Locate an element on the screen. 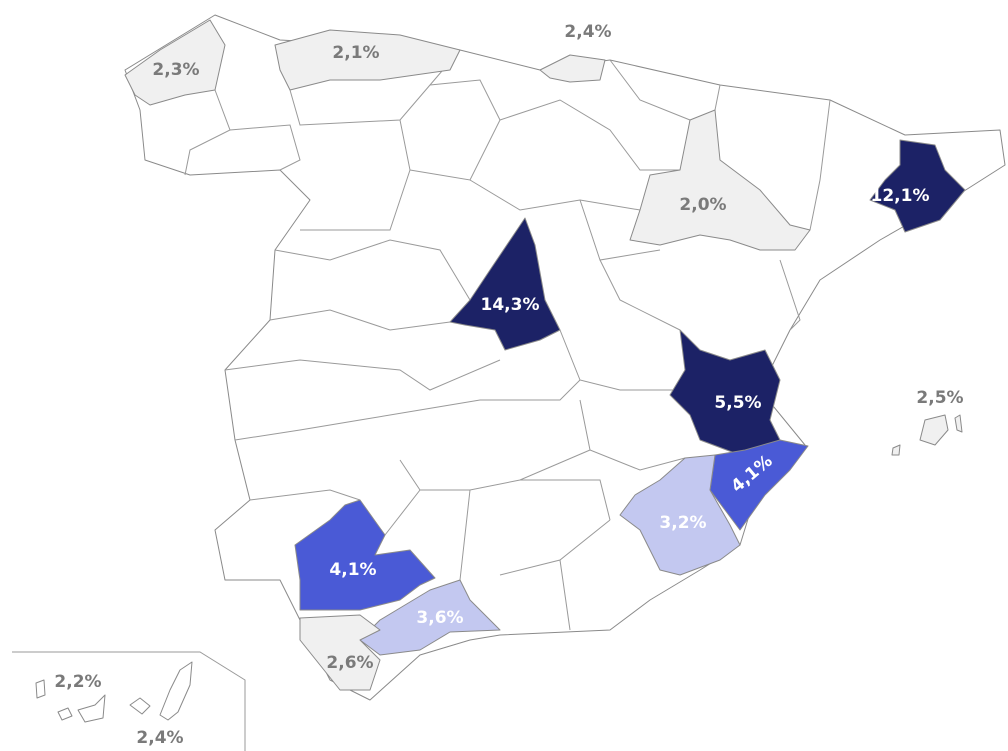 This screenshot has height=751, width=1008. region-label: 2,0% is located at coordinates (702, 205).